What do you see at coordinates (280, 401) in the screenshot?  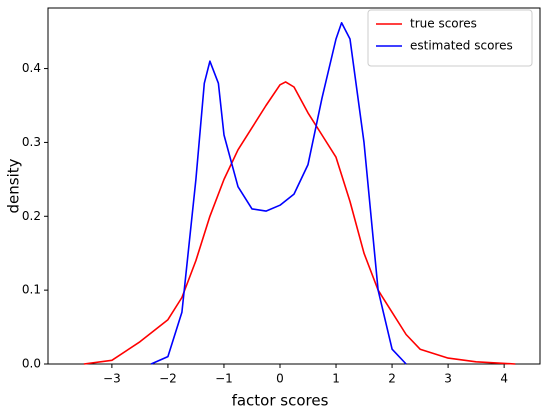 I see `x-axis-label: factor scores` at bounding box center [280, 401].